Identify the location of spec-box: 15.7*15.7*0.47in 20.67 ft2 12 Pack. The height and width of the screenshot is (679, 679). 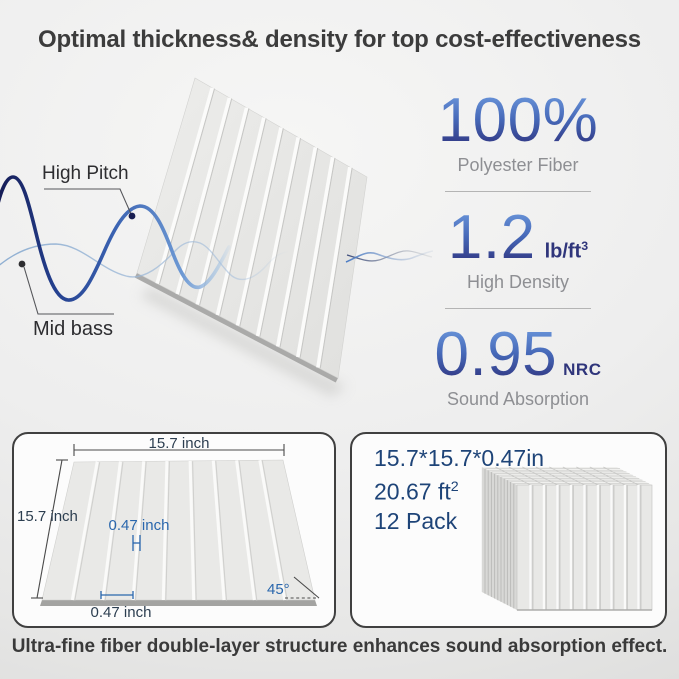
(508, 530).